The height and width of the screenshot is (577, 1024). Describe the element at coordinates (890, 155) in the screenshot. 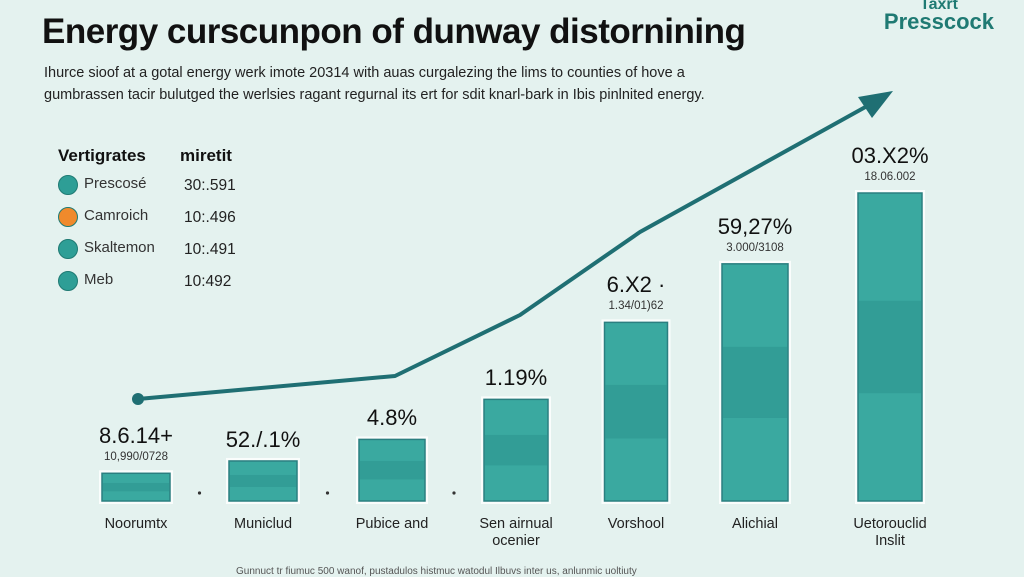

I see `bar-value-label: 03.X2%` at that location.